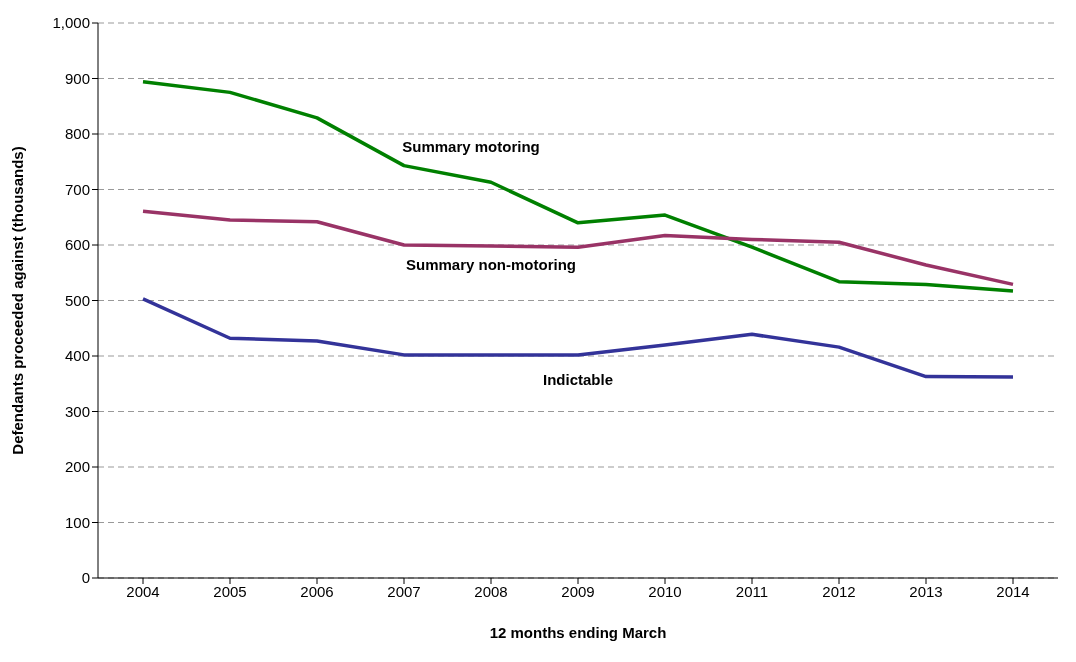 The width and height of the screenshot is (1076, 662). Describe the element at coordinates (77, 245) in the screenshot. I see `y-tick-label: 600` at that location.